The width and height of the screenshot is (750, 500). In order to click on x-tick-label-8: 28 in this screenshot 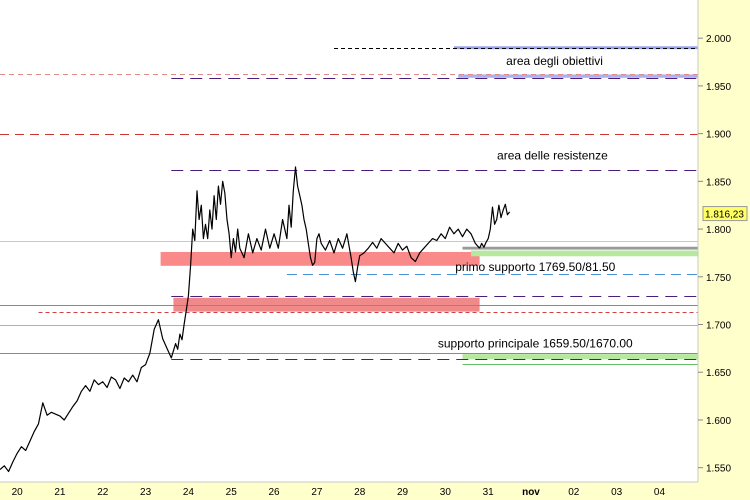, I will do `click(360, 492)`.